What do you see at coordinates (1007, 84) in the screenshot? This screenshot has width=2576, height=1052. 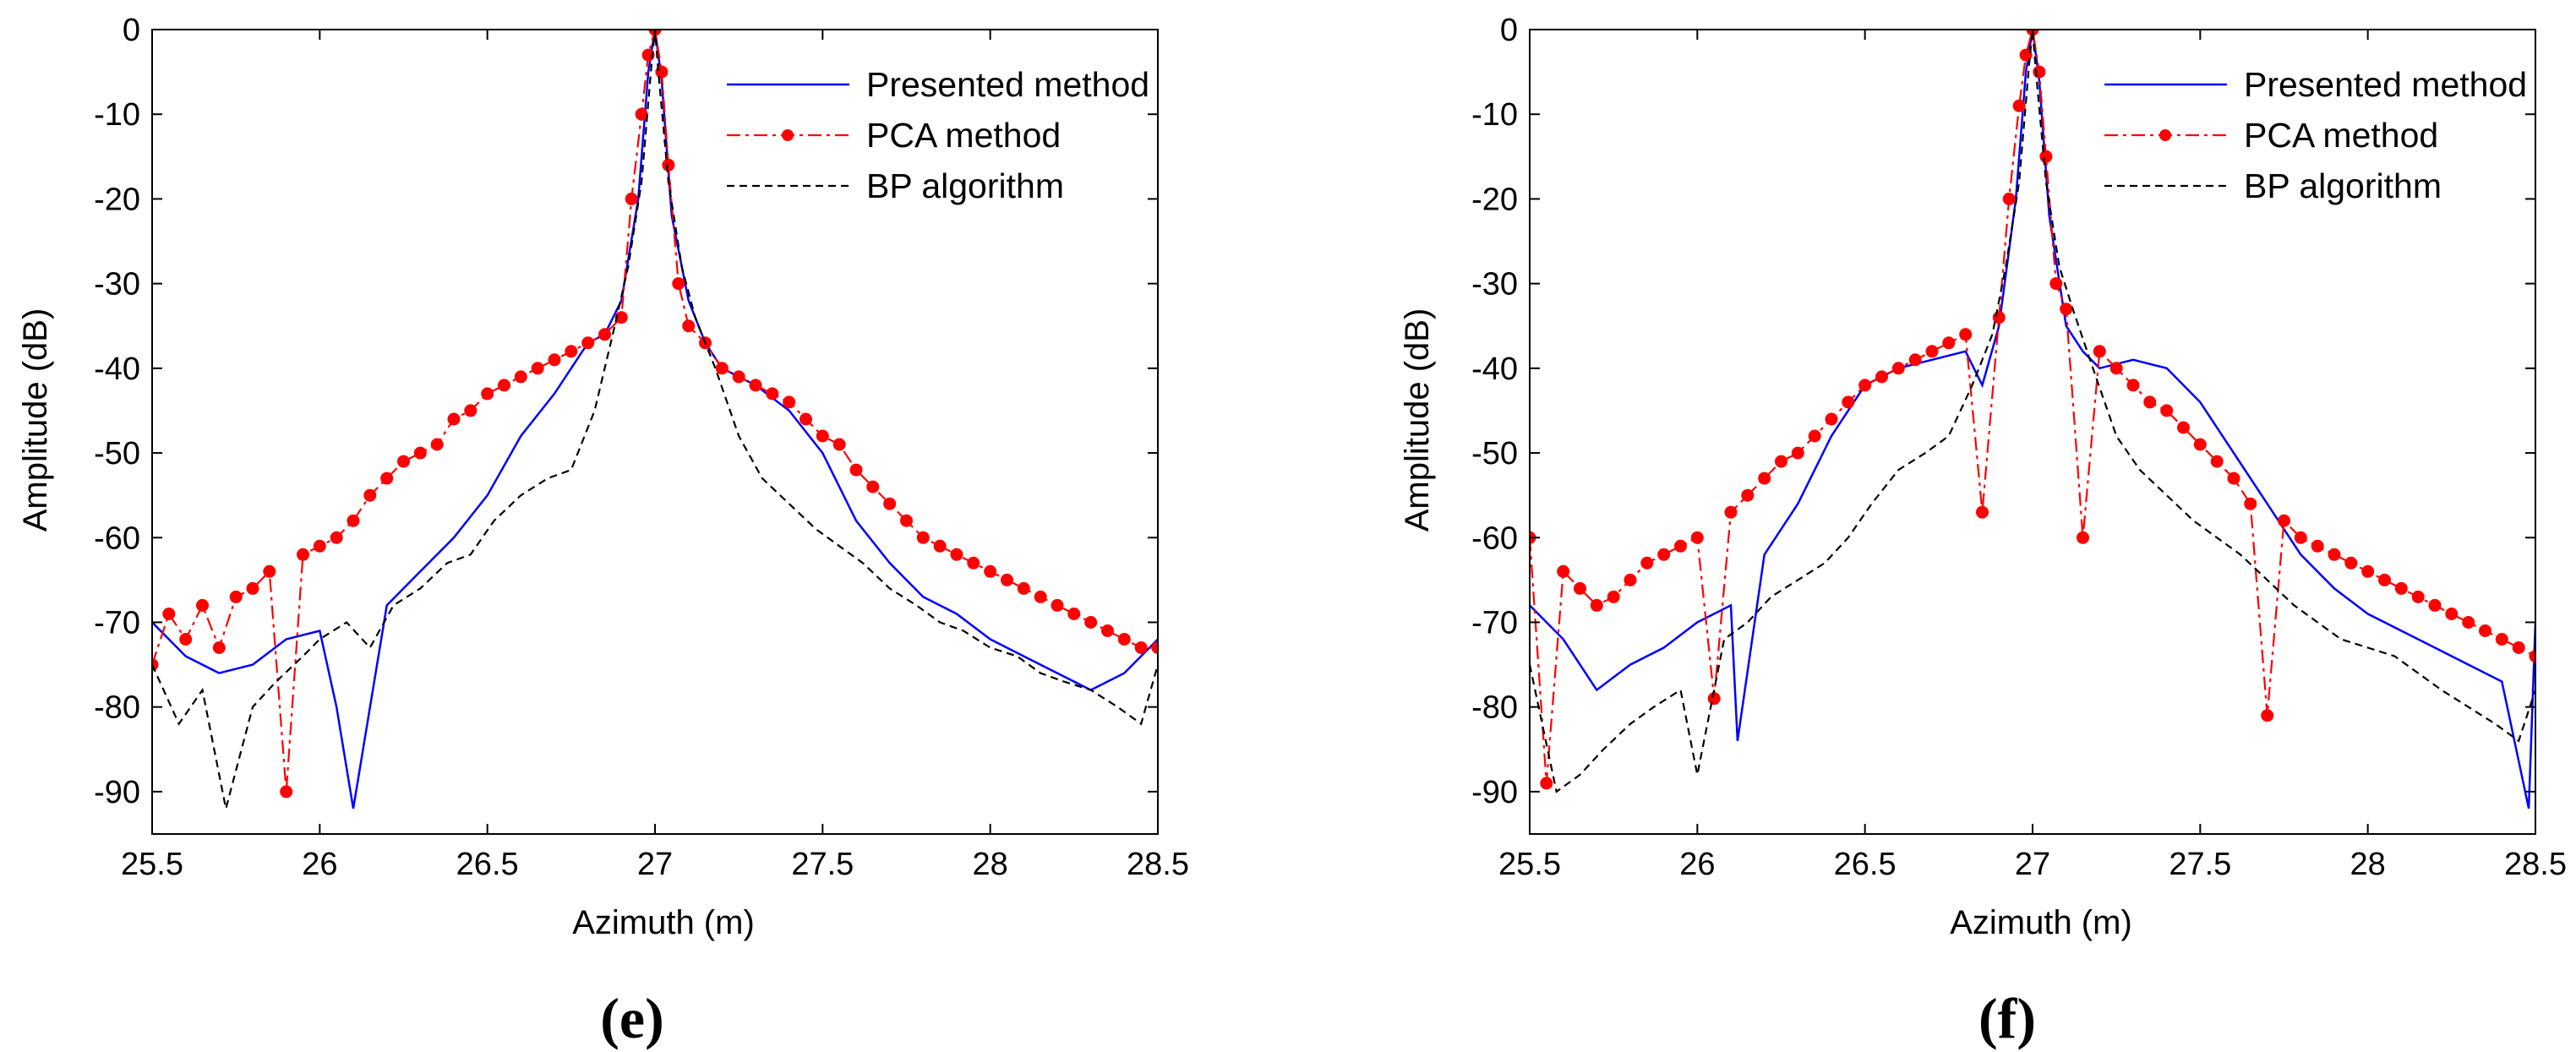 I see `legend-label: Presented method` at bounding box center [1007, 84].